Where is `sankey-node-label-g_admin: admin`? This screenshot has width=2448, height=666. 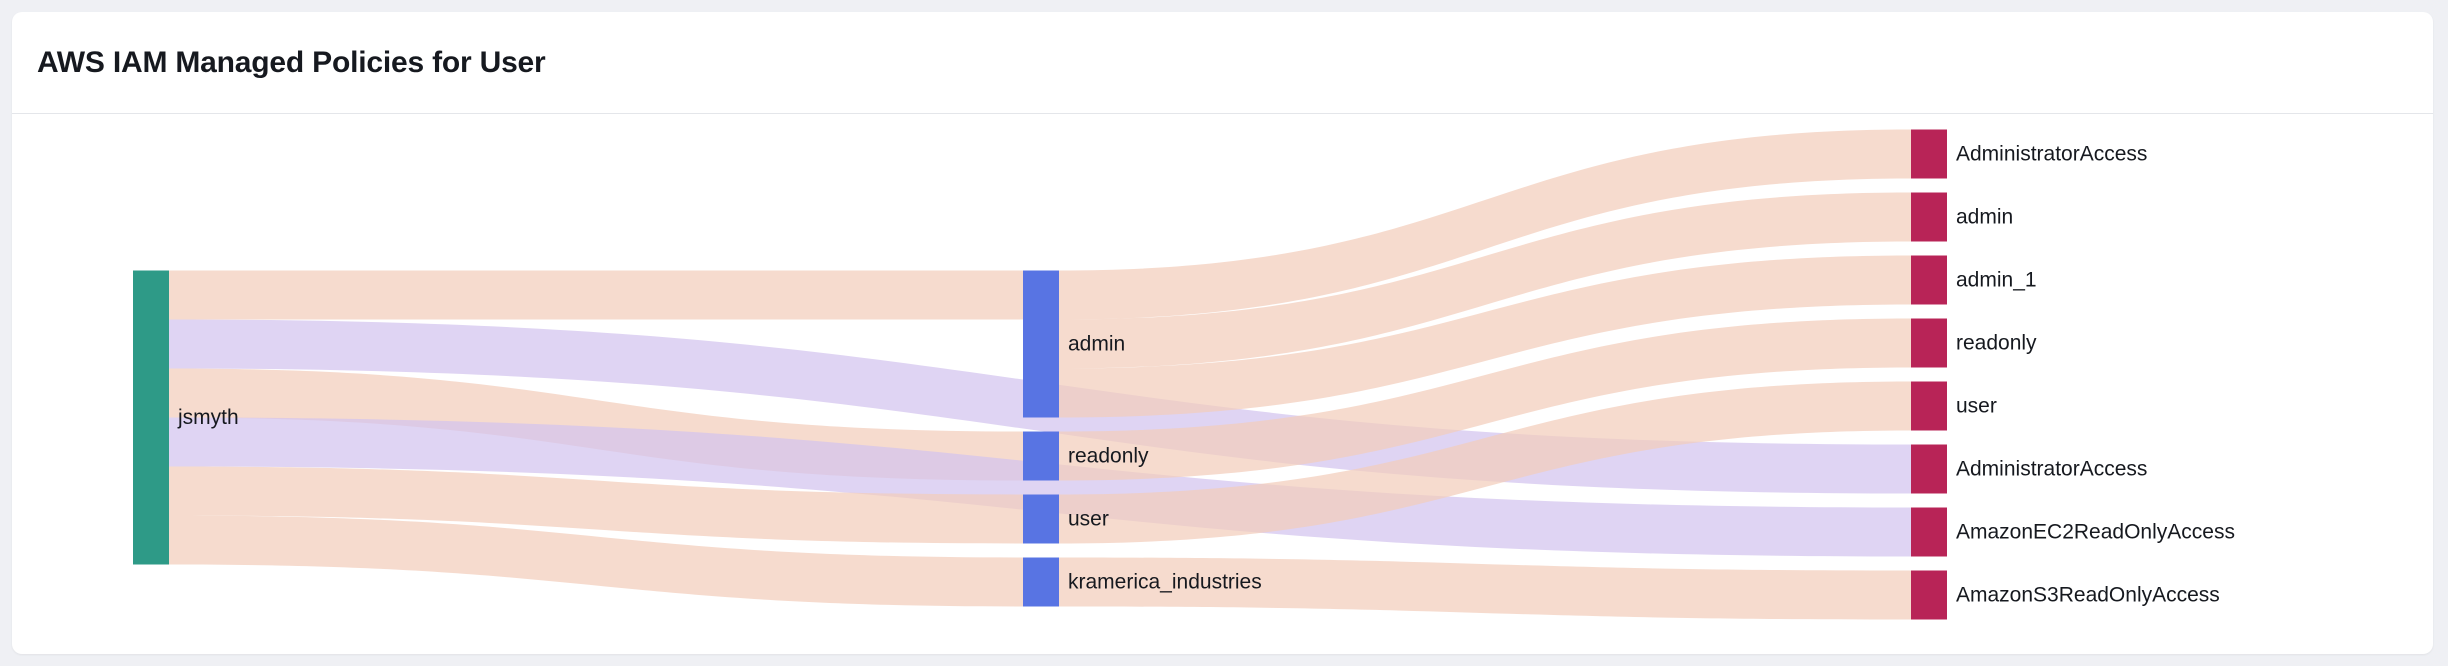 sankey-node-label-g_admin: admin is located at coordinates (1096, 344).